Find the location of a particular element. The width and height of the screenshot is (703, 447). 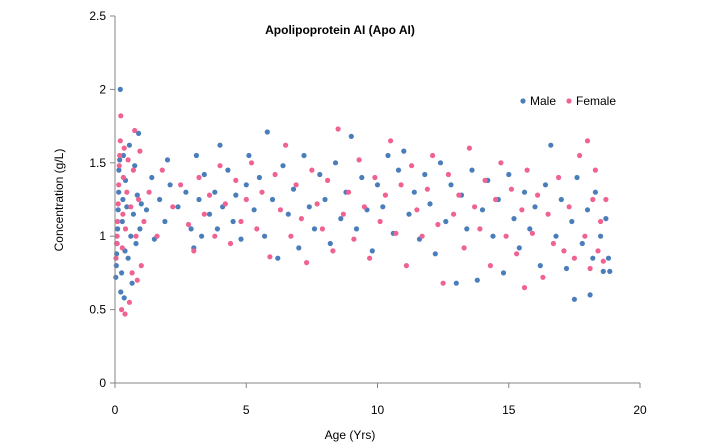

chart-title: Apolipoprotein AI (Apo AI) is located at coordinates (340, 30).